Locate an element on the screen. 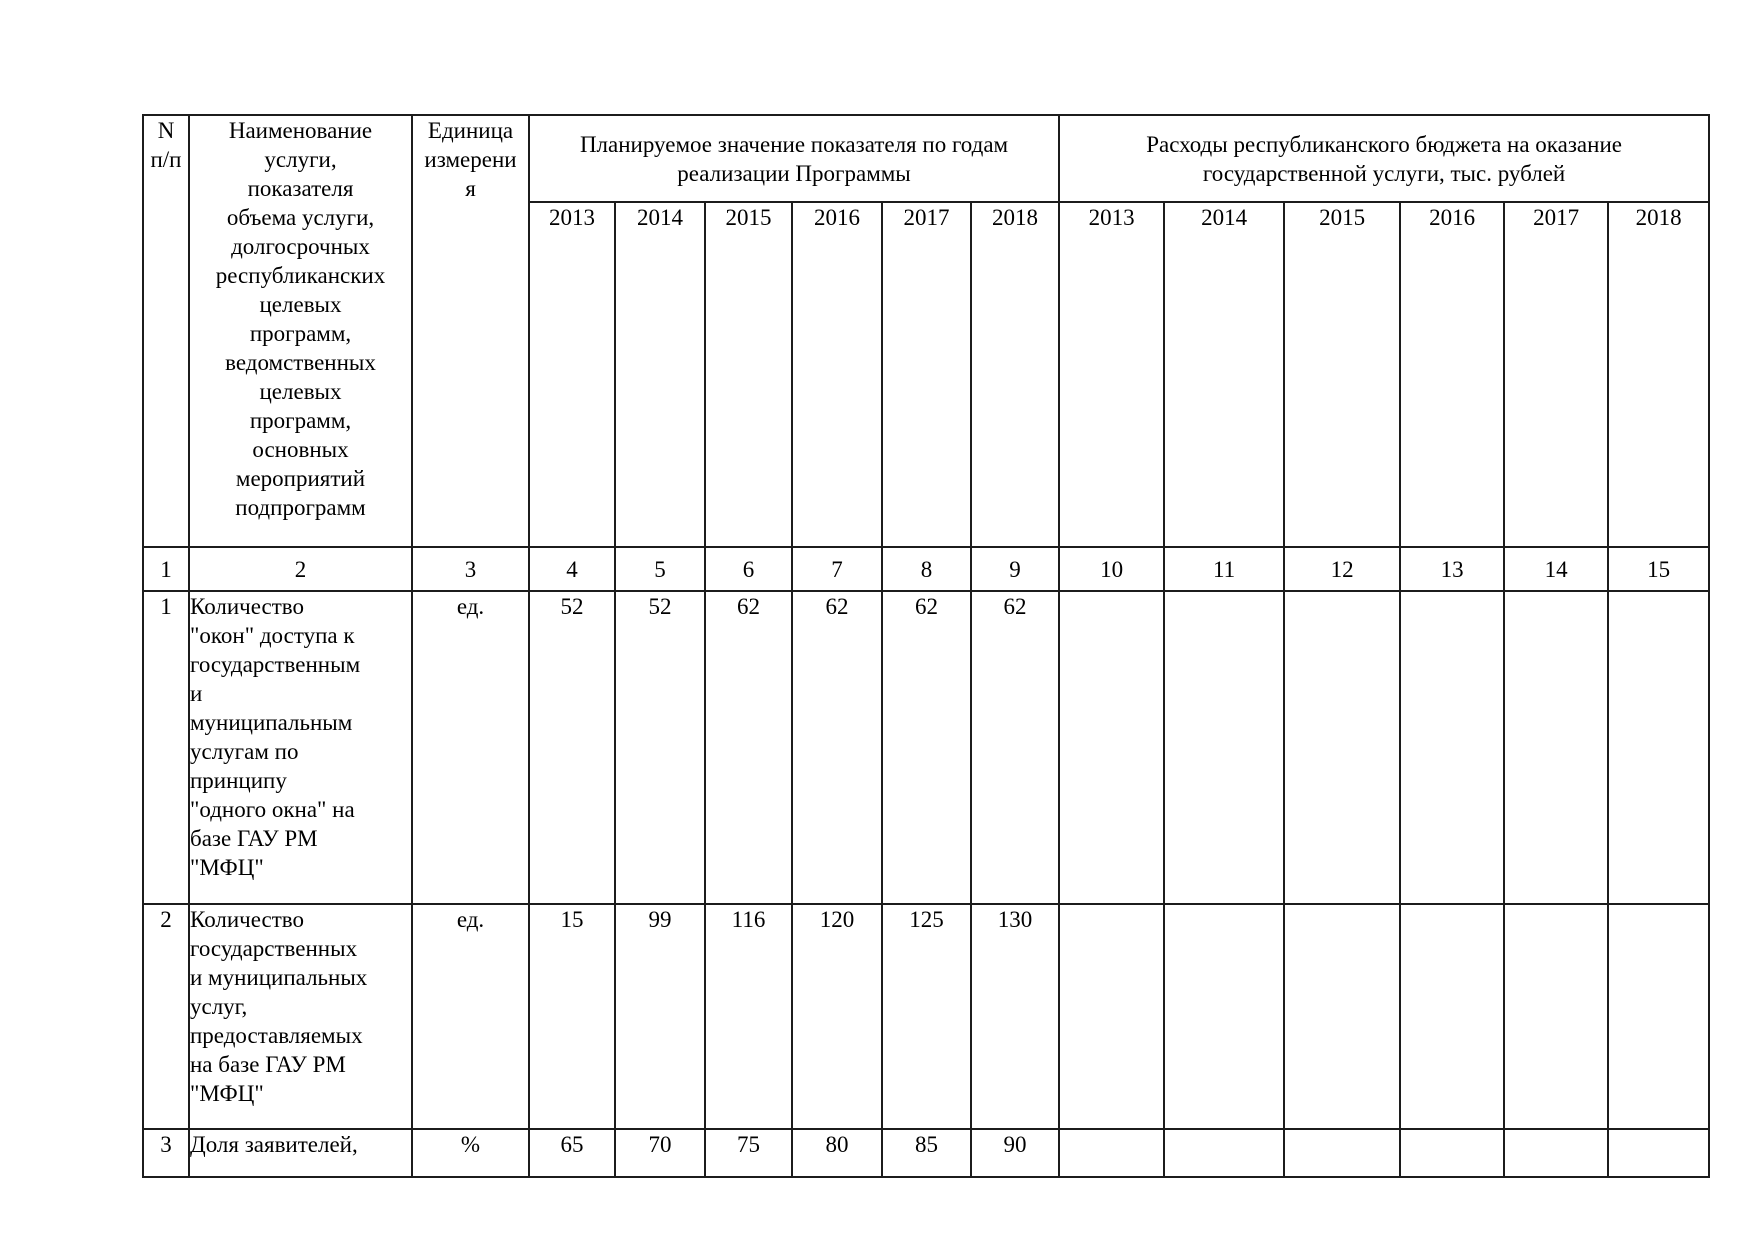  column-number: 4 is located at coordinates (572, 569).